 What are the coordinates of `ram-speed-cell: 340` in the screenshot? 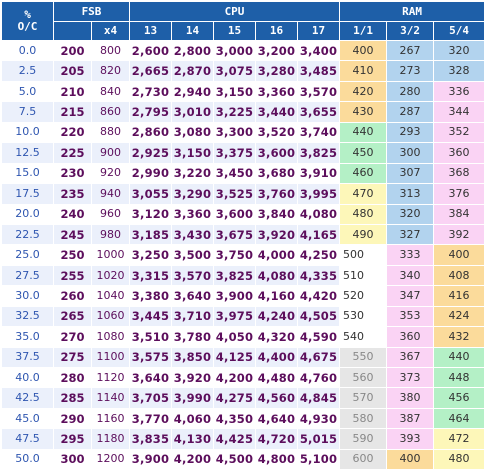 It's located at (410, 275).